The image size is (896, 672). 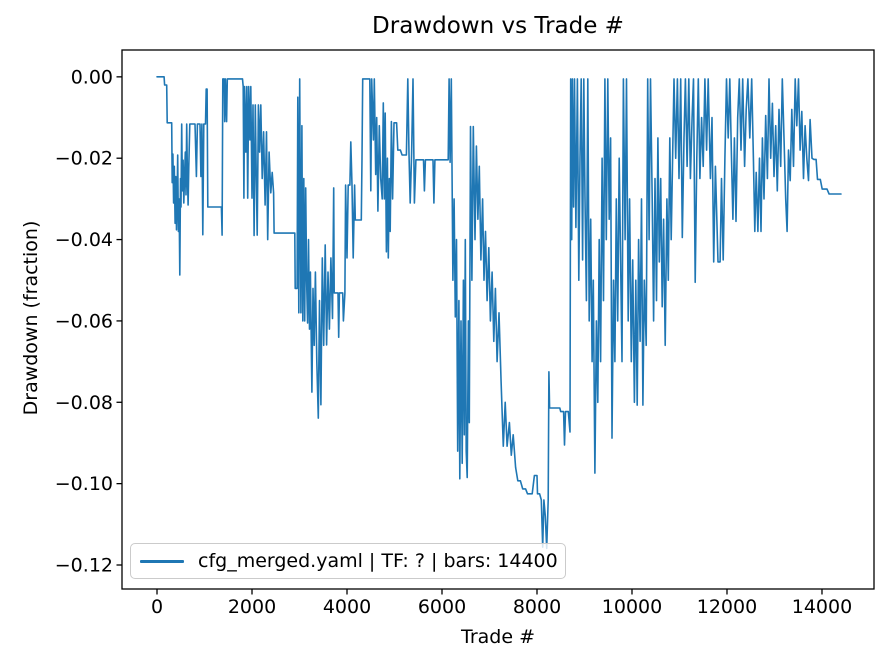 I want to click on x-tick-label: 2000, so click(x=252, y=607).